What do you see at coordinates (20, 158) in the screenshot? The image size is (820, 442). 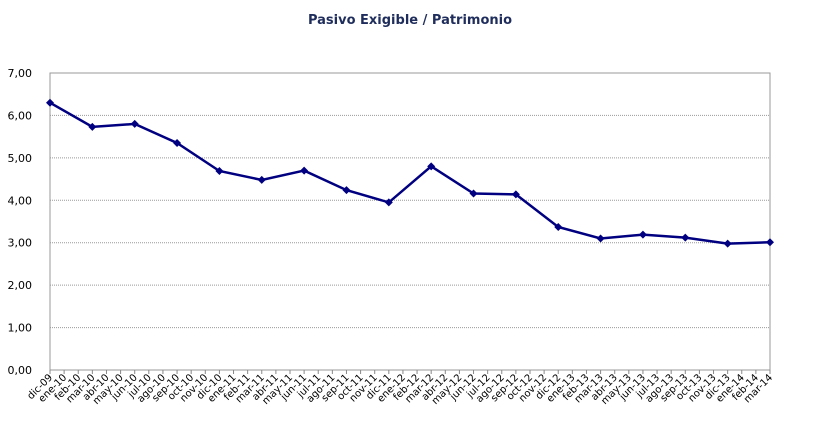 I see `y-tick-label: 5,00` at bounding box center [20, 158].